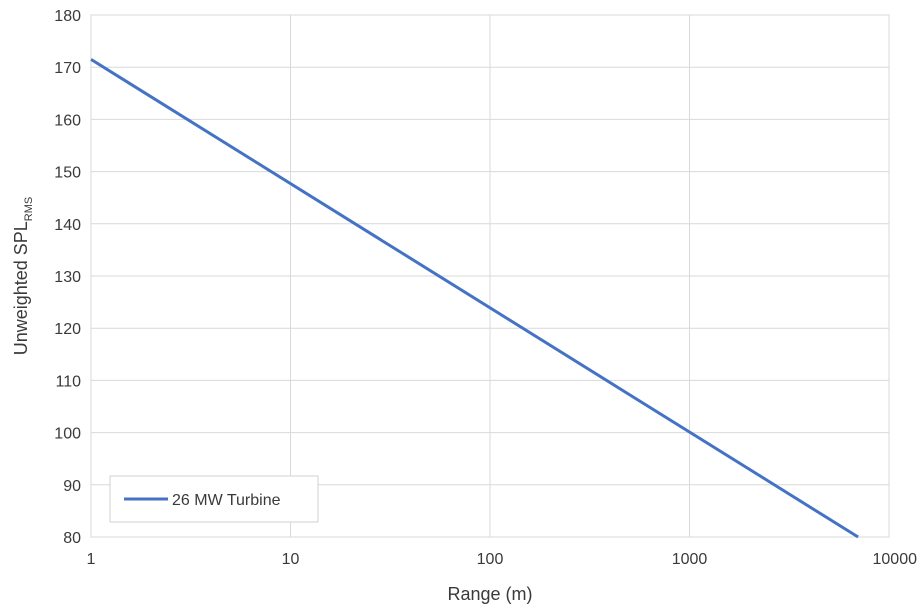 The image size is (920, 609). Describe the element at coordinates (490, 559) in the screenshot. I see `x-tick-label: 100` at that location.